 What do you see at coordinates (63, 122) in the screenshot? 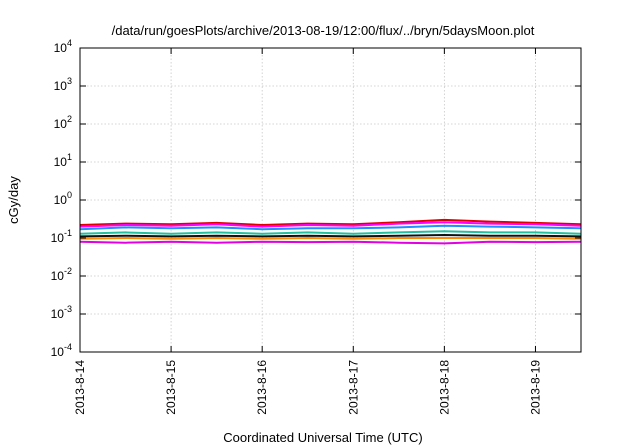
I see `y-tick-label: 10²` at bounding box center [63, 122].